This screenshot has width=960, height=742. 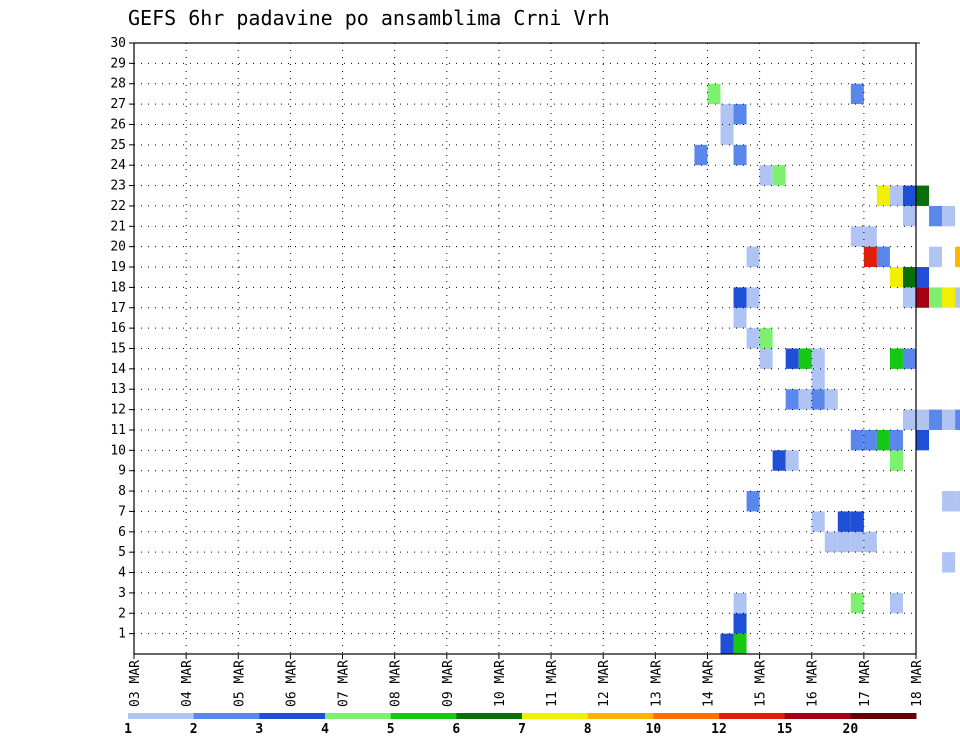 What do you see at coordinates (851, 729) in the screenshot?
I see `colorbar-label: 20` at bounding box center [851, 729].